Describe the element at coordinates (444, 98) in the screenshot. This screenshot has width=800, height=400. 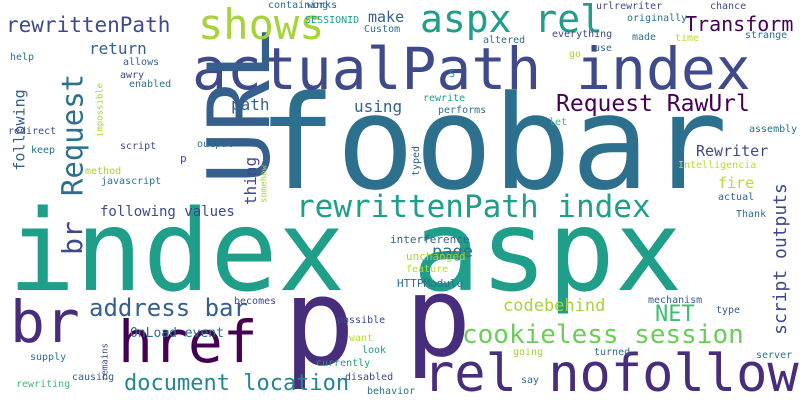
I see `word-rewrite: rewrite` at that location.